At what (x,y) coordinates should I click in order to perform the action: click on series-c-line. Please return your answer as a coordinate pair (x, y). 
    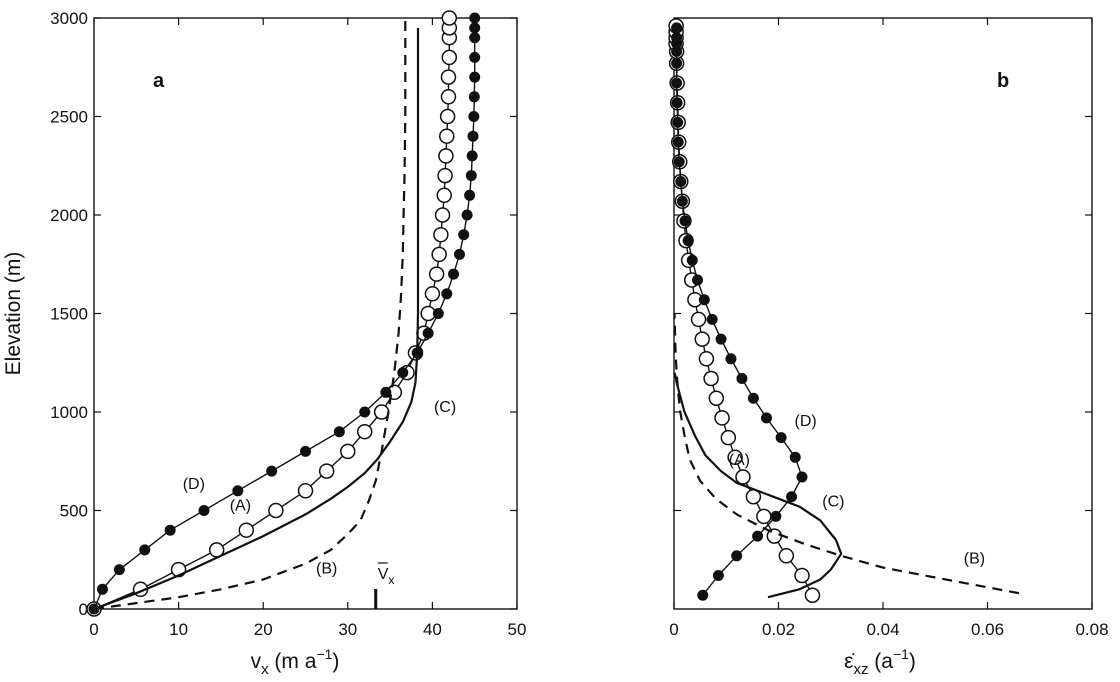
    Looking at the image, I should click on (758, 485).